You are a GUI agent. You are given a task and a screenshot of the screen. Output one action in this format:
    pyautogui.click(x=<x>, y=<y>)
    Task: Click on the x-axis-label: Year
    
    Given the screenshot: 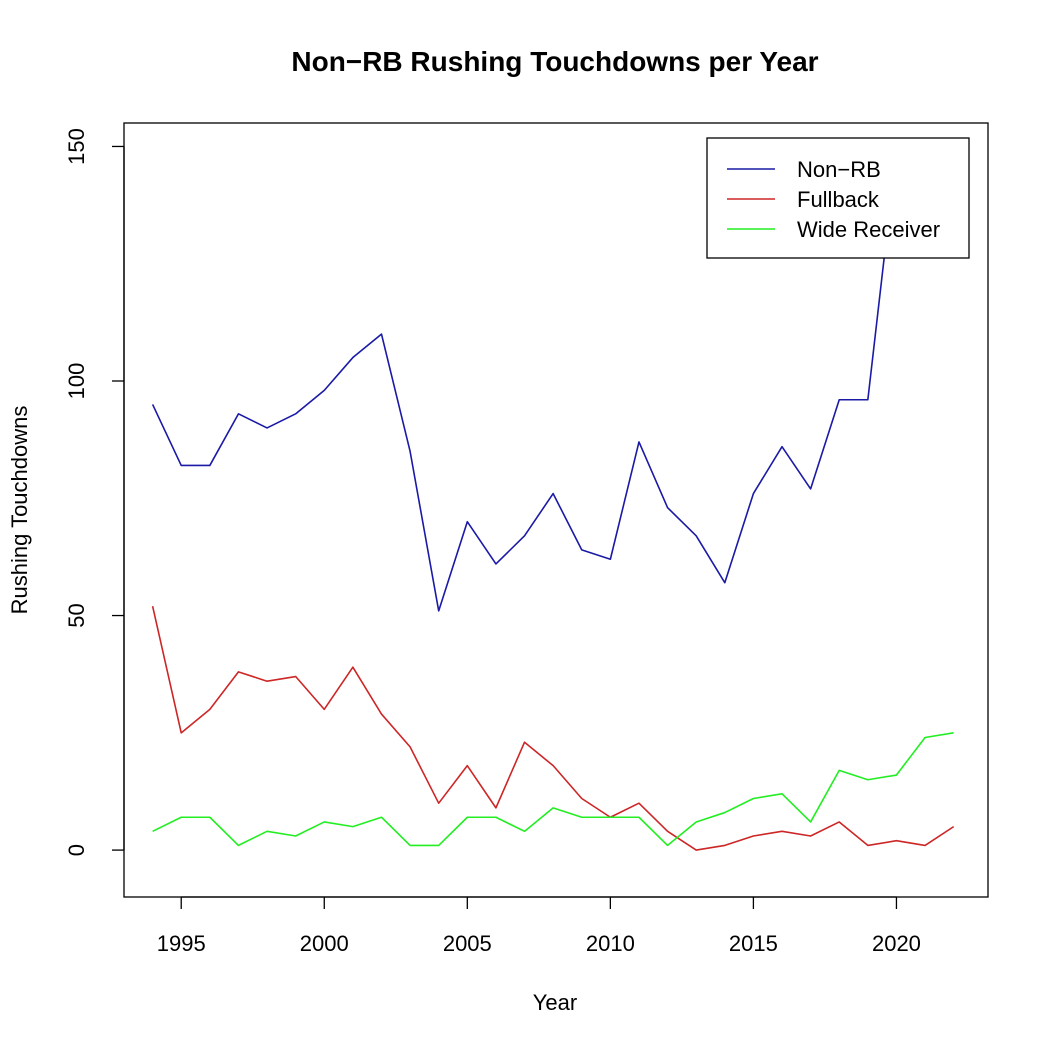 What is the action you would take?
    pyautogui.click(x=555, y=1002)
    